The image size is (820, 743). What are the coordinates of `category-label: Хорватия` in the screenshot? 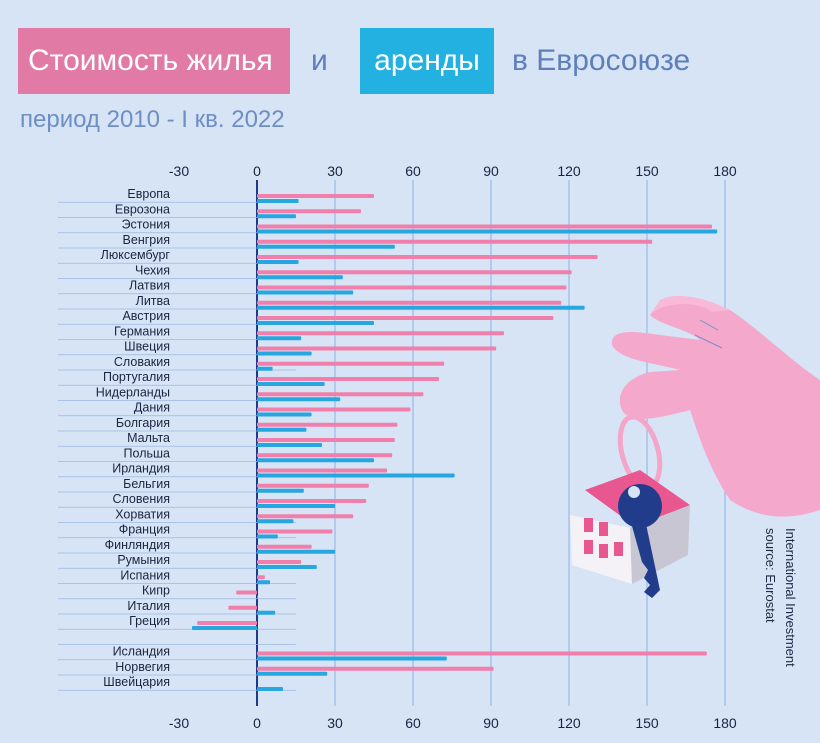 It's located at (142, 514).